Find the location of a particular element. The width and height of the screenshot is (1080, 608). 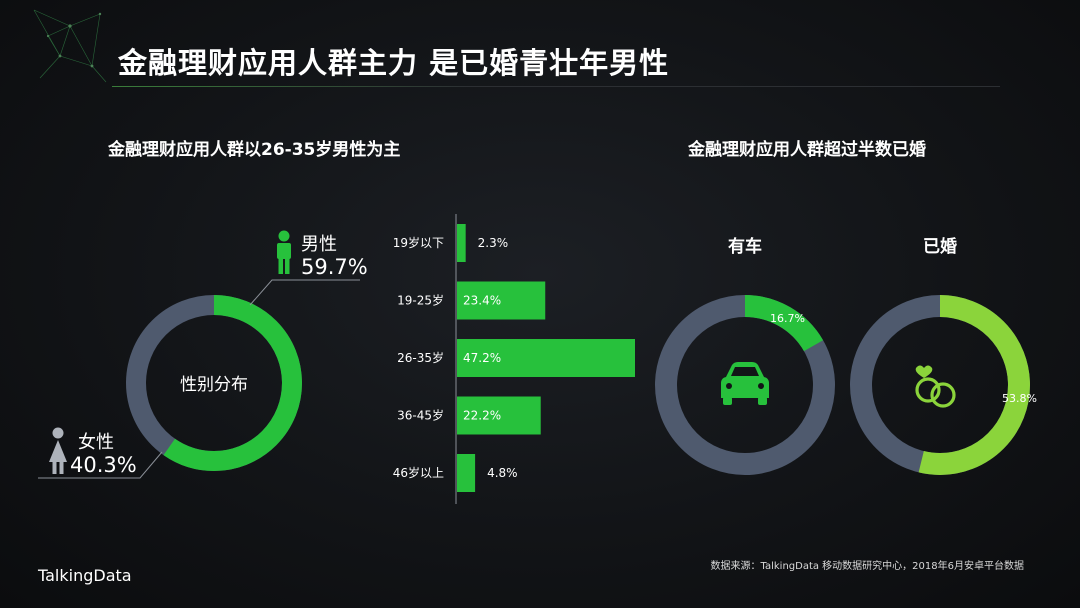

data-source-note: 数据来源：TalkingData 移动数据研究中心，2018年6月安卓平台数据 is located at coordinates (867, 566).